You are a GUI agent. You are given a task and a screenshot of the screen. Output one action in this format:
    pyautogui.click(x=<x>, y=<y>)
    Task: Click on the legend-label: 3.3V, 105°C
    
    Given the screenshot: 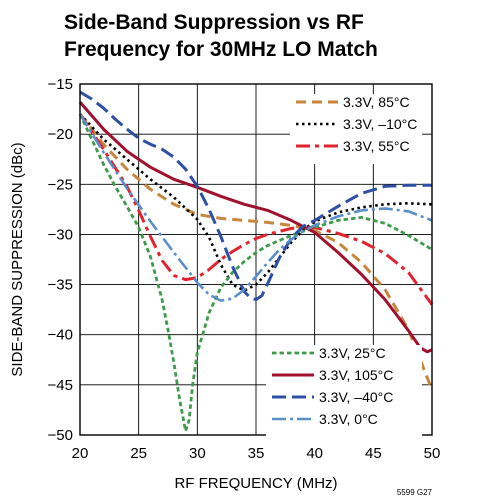 What is the action you would take?
    pyautogui.click(x=356, y=375)
    